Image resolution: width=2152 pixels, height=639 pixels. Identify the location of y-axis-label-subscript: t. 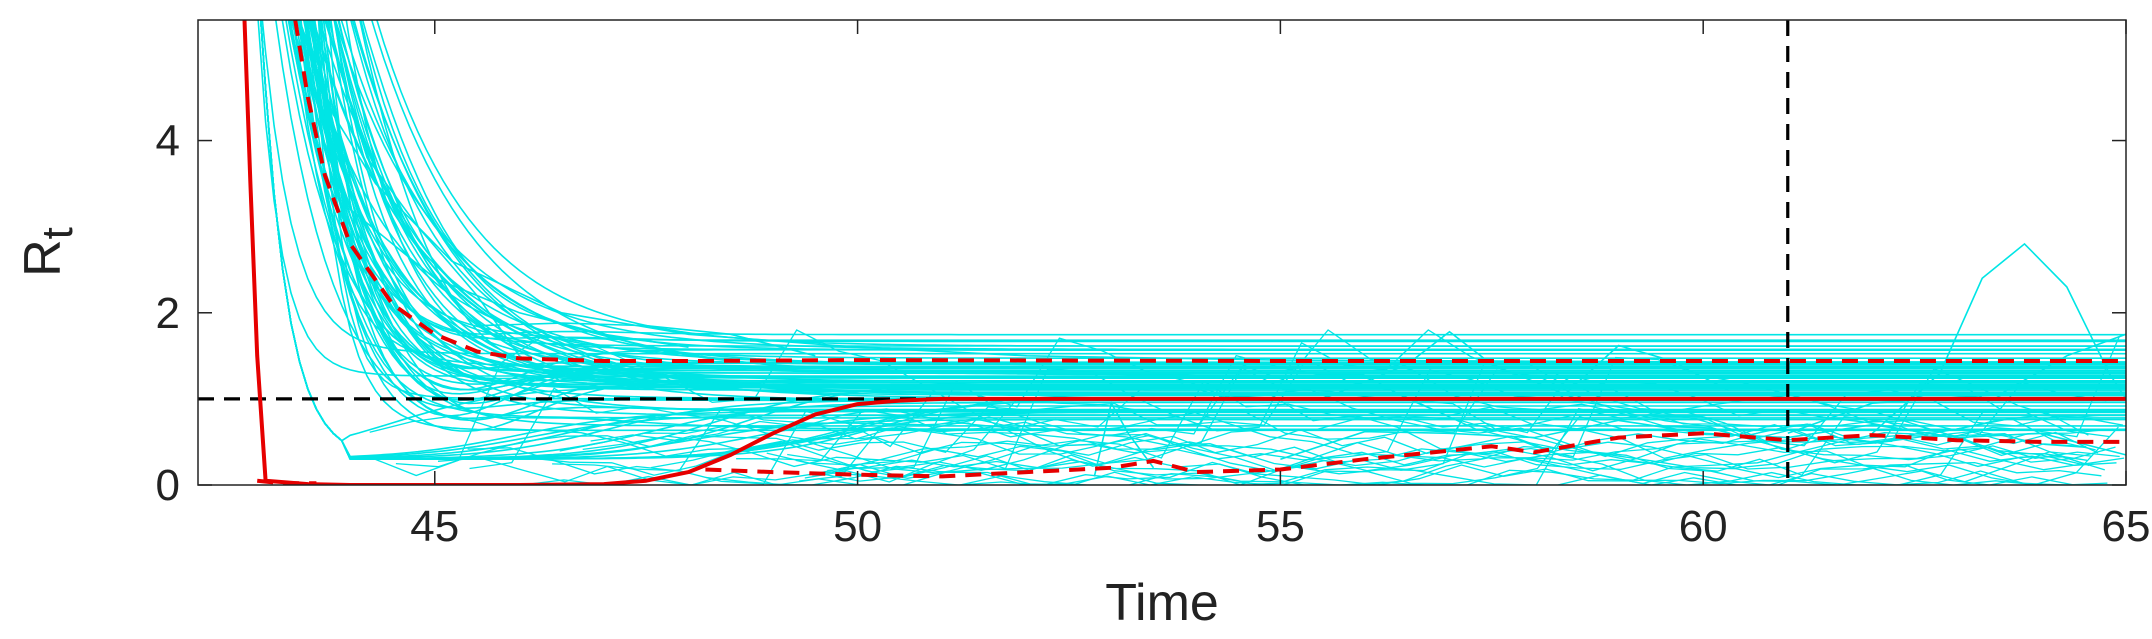
(57, 233).